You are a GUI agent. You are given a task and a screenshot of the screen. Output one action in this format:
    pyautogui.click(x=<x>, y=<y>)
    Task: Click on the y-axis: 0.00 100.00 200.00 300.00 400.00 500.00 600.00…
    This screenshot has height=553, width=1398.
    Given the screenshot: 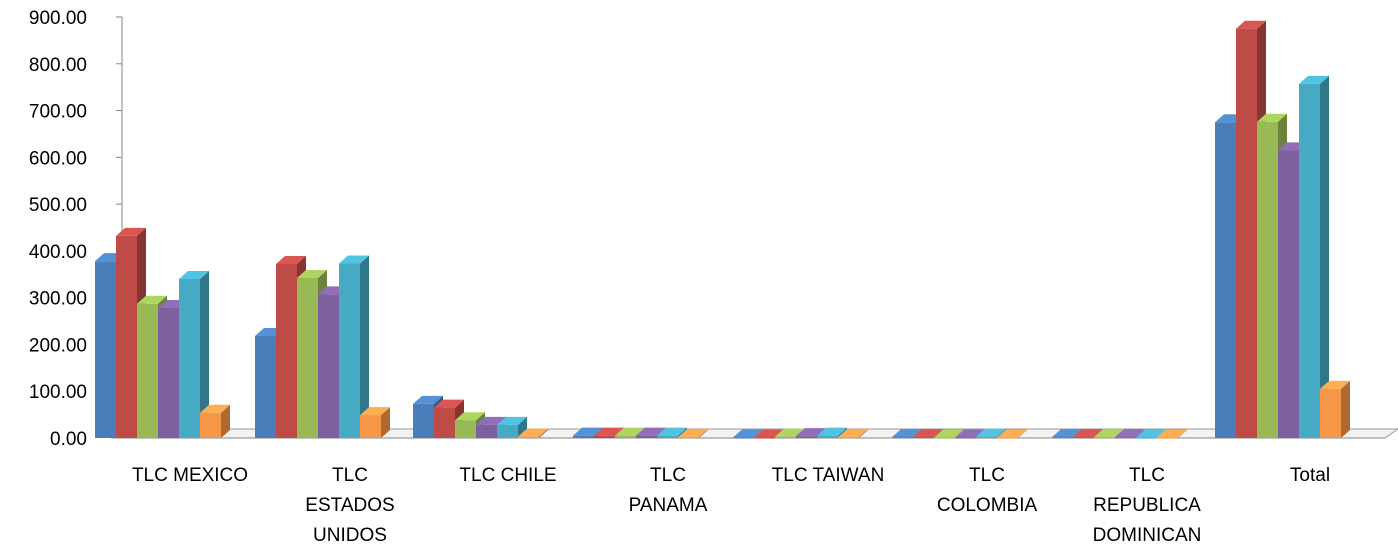 What is the action you would take?
    pyautogui.click(x=76, y=229)
    